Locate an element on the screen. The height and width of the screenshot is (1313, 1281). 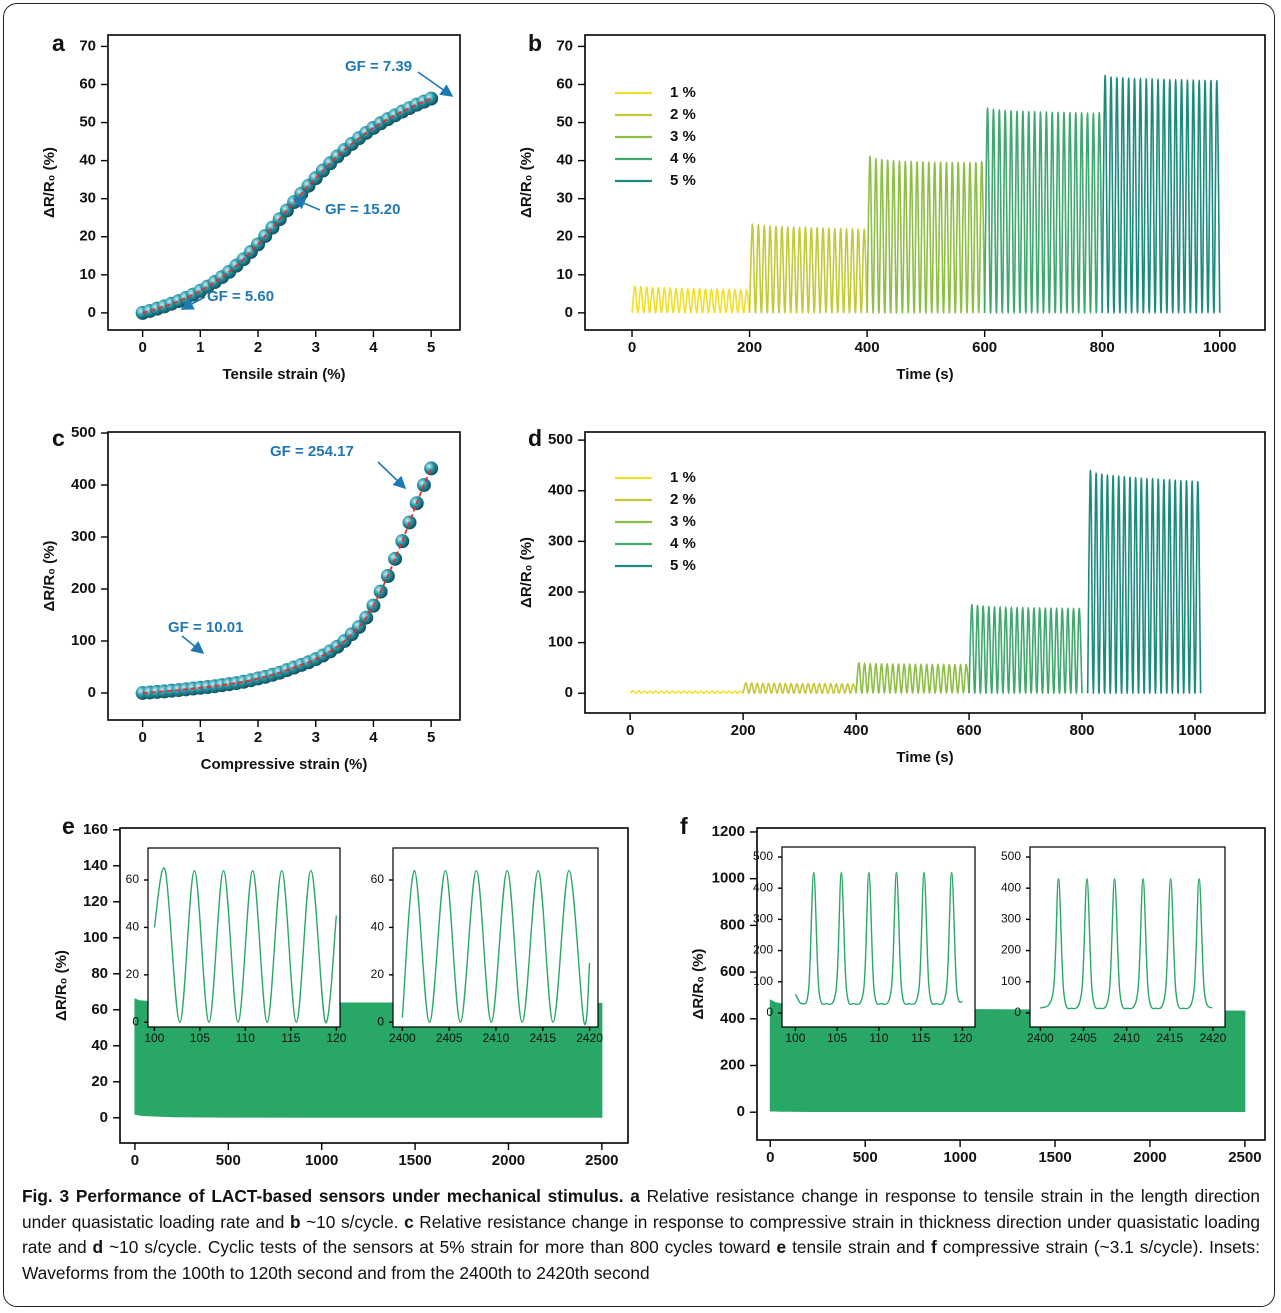
y-tick-label: 70 is located at coordinates (564, 45).